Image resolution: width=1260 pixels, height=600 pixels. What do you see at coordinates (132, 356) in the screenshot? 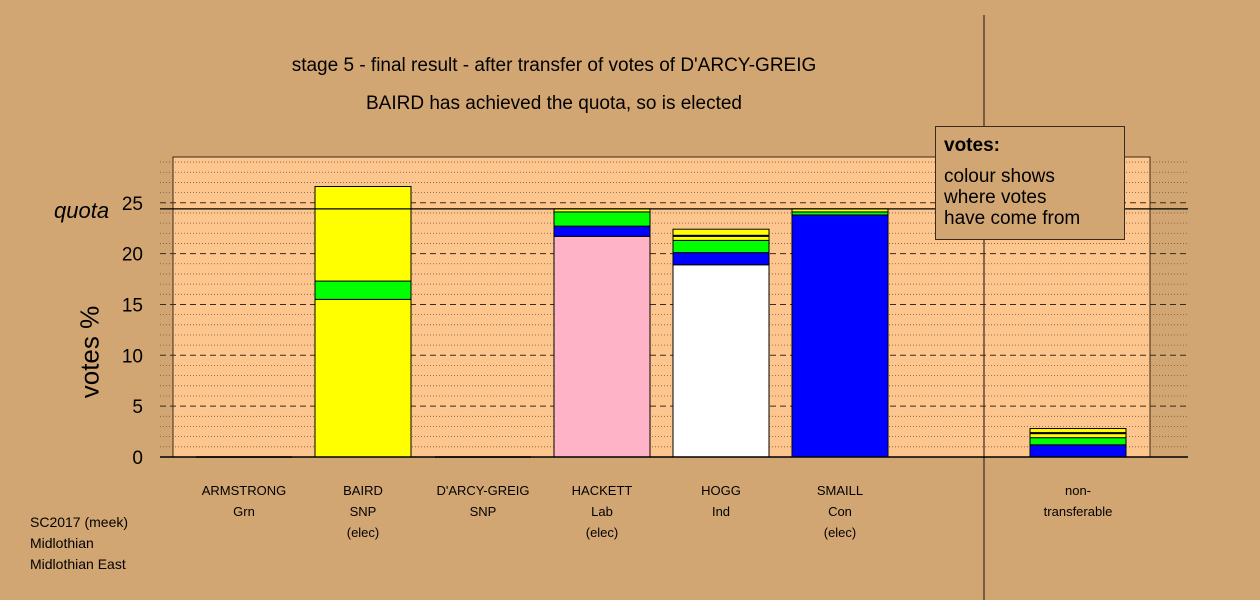
I see `y-tick-label: 10` at bounding box center [132, 356].